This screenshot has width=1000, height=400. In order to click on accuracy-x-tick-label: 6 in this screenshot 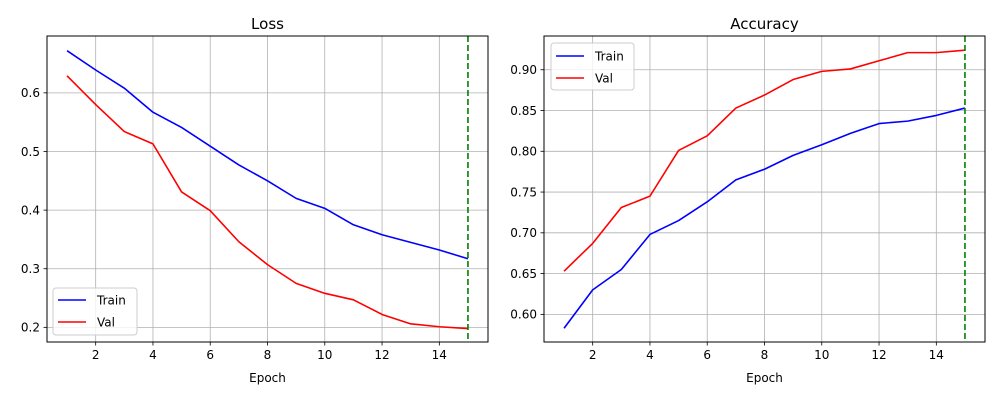, I will do `click(707, 355)`.